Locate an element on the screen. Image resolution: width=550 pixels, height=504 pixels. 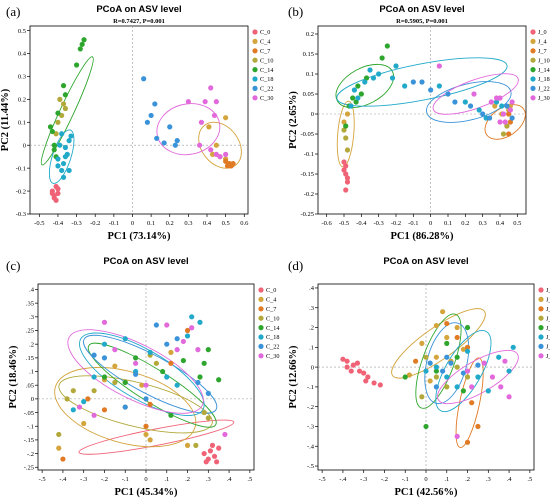
legend-label: J_30 is located at coordinates (548, 356).